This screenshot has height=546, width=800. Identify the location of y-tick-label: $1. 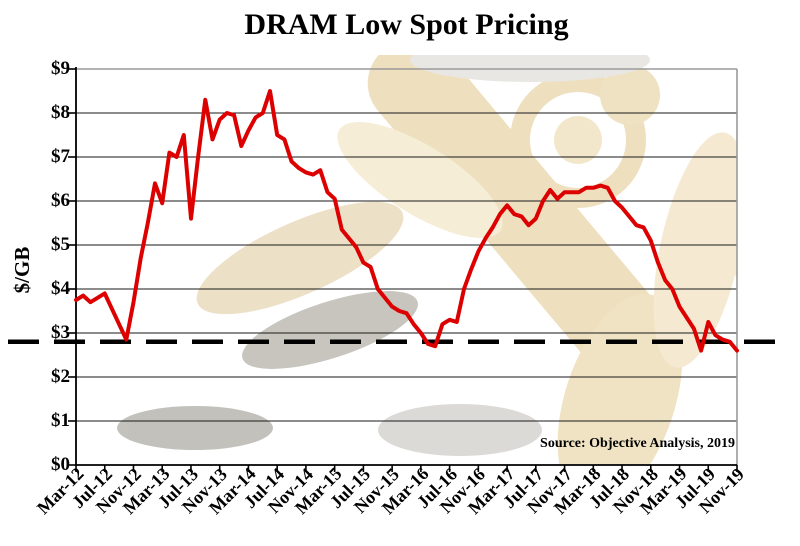
(60, 420).